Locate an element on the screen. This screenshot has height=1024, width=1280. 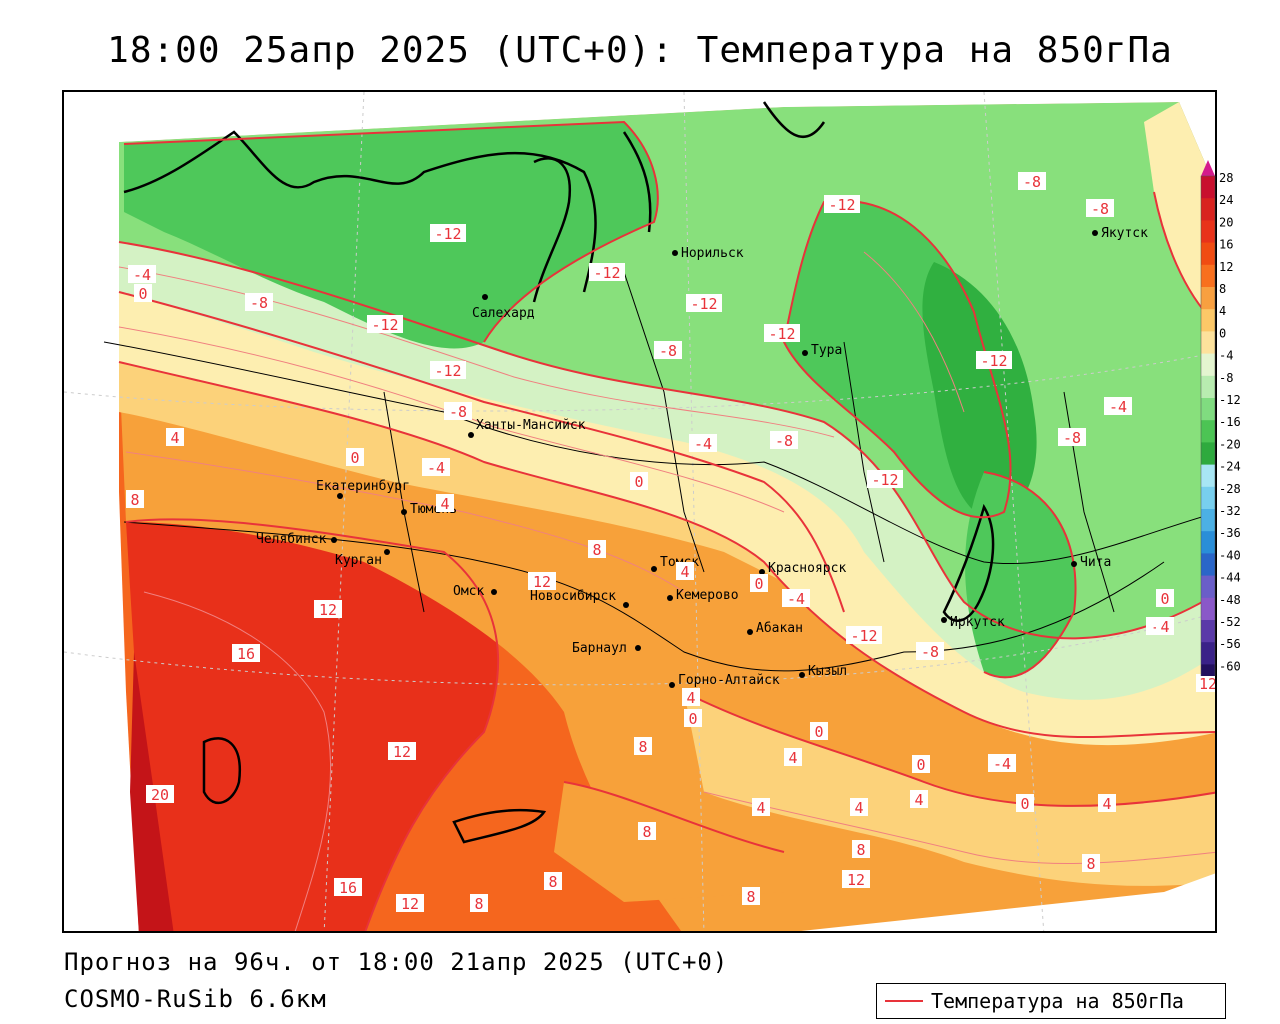
colorbar-tick-label: -12 is located at coordinates (1230, 400).